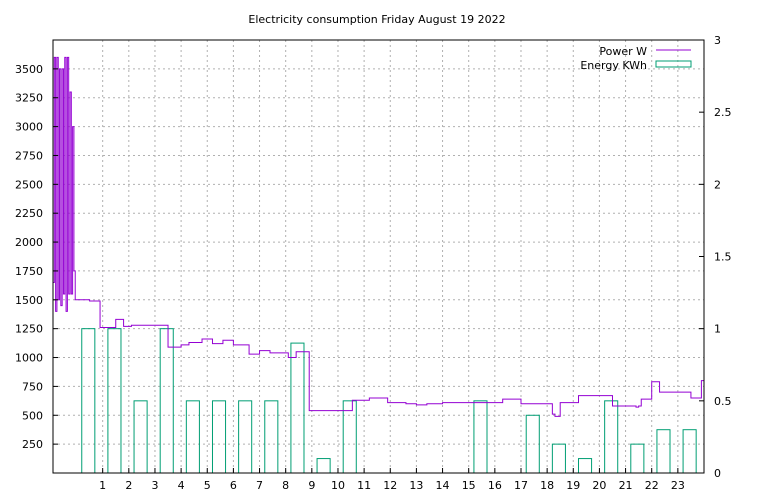 This screenshot has width=768, height=500. Describe the element at coordinates (32, 444) in the screenshot. I see `y-tick-label: 250` at that location.